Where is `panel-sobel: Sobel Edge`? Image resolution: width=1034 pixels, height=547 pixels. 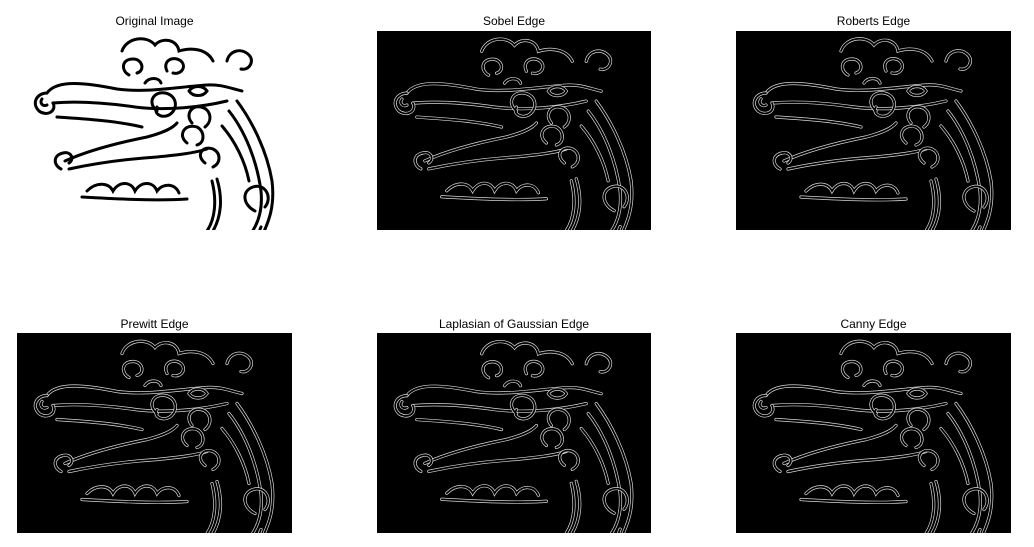 panel-sobel: Sobel Edge is located at coordinates (514, 122).